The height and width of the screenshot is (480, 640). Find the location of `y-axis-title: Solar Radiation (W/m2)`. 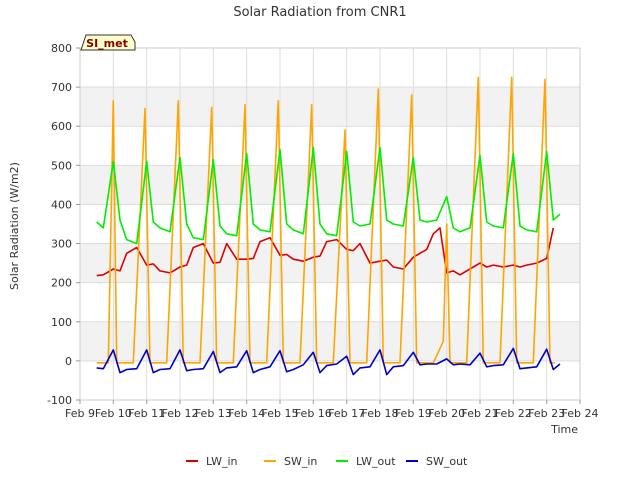

y-axis-title: Solar Radiation (W/m2) is located at coordinates (14, 226).